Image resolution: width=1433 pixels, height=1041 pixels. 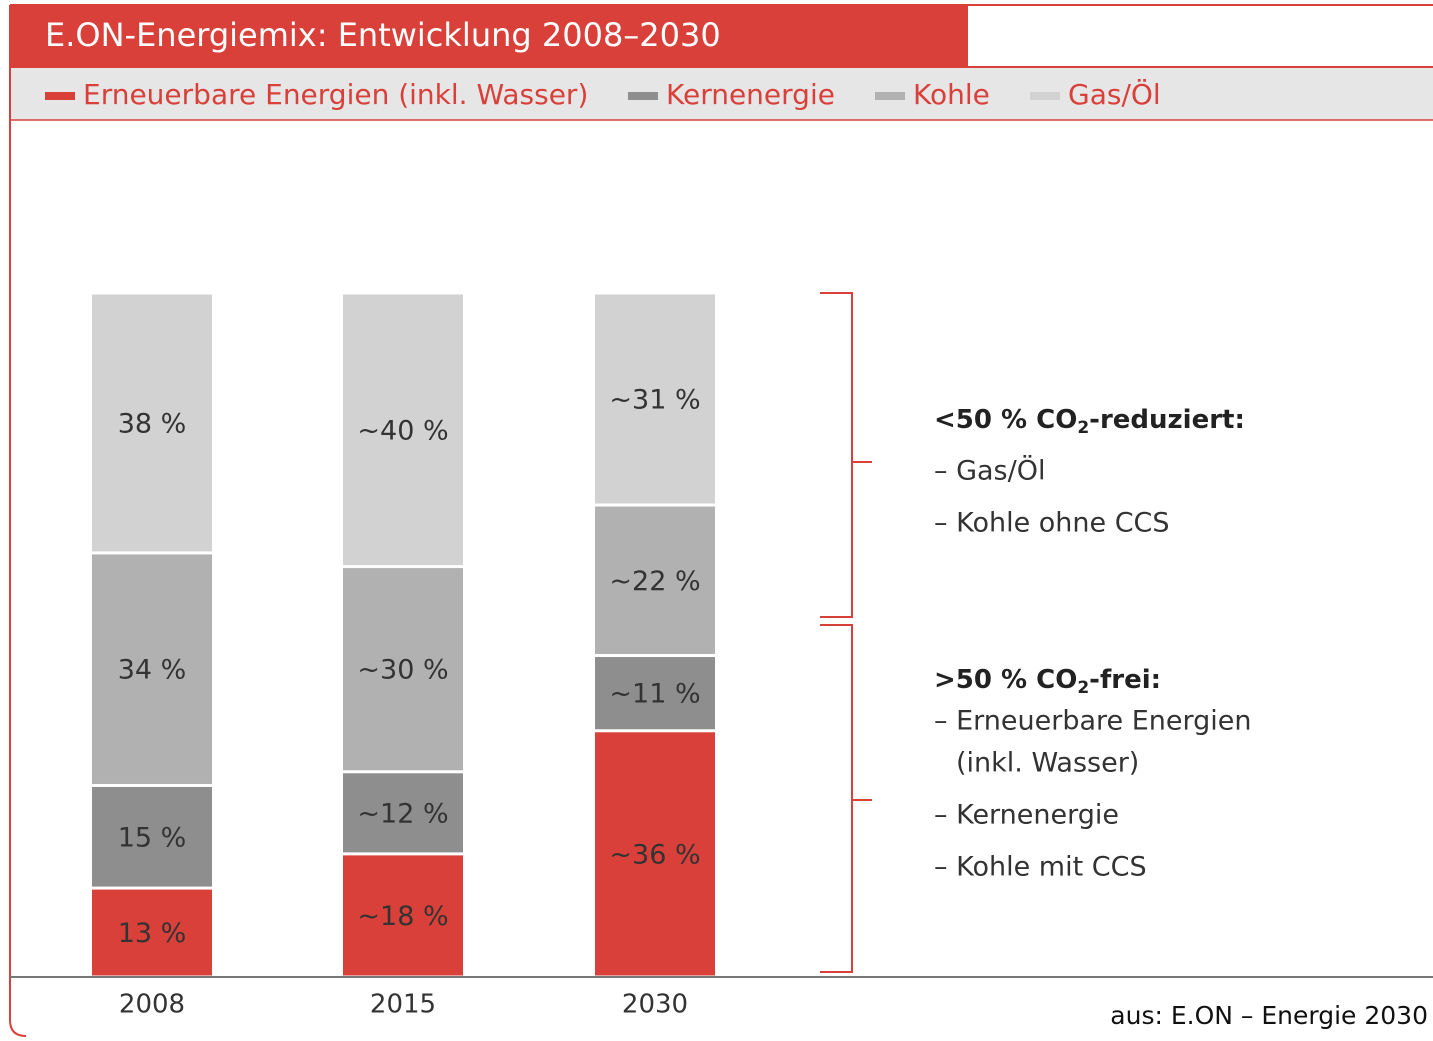 I want to click on value-label: ~30 %, so click(x=402, y=670).